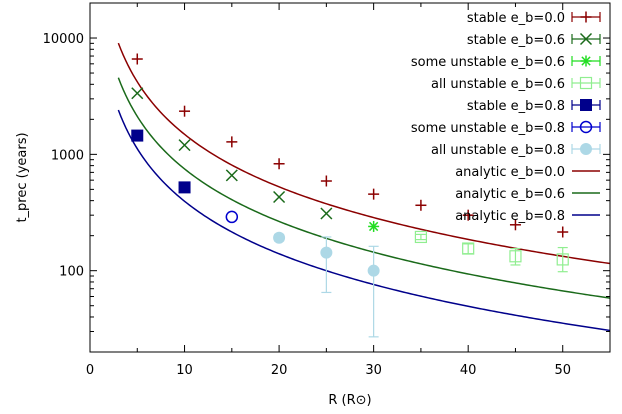  What do you see at coordinates (498, 84) in the screenshot?
I see `legend-label-3: all unstable e_b=0.6` at bounding box center [498, 84].